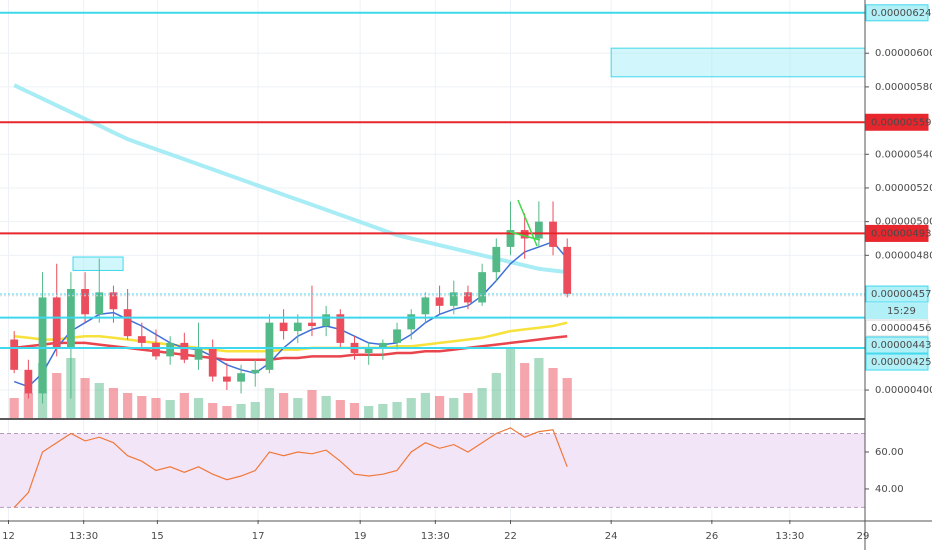 The height and width of the screenshot is (554, 932). What do you see at coordinates (903, 154) in the screenshot?
I see `y-tick-label: 0.00000540` at bounding box center [903, 154].